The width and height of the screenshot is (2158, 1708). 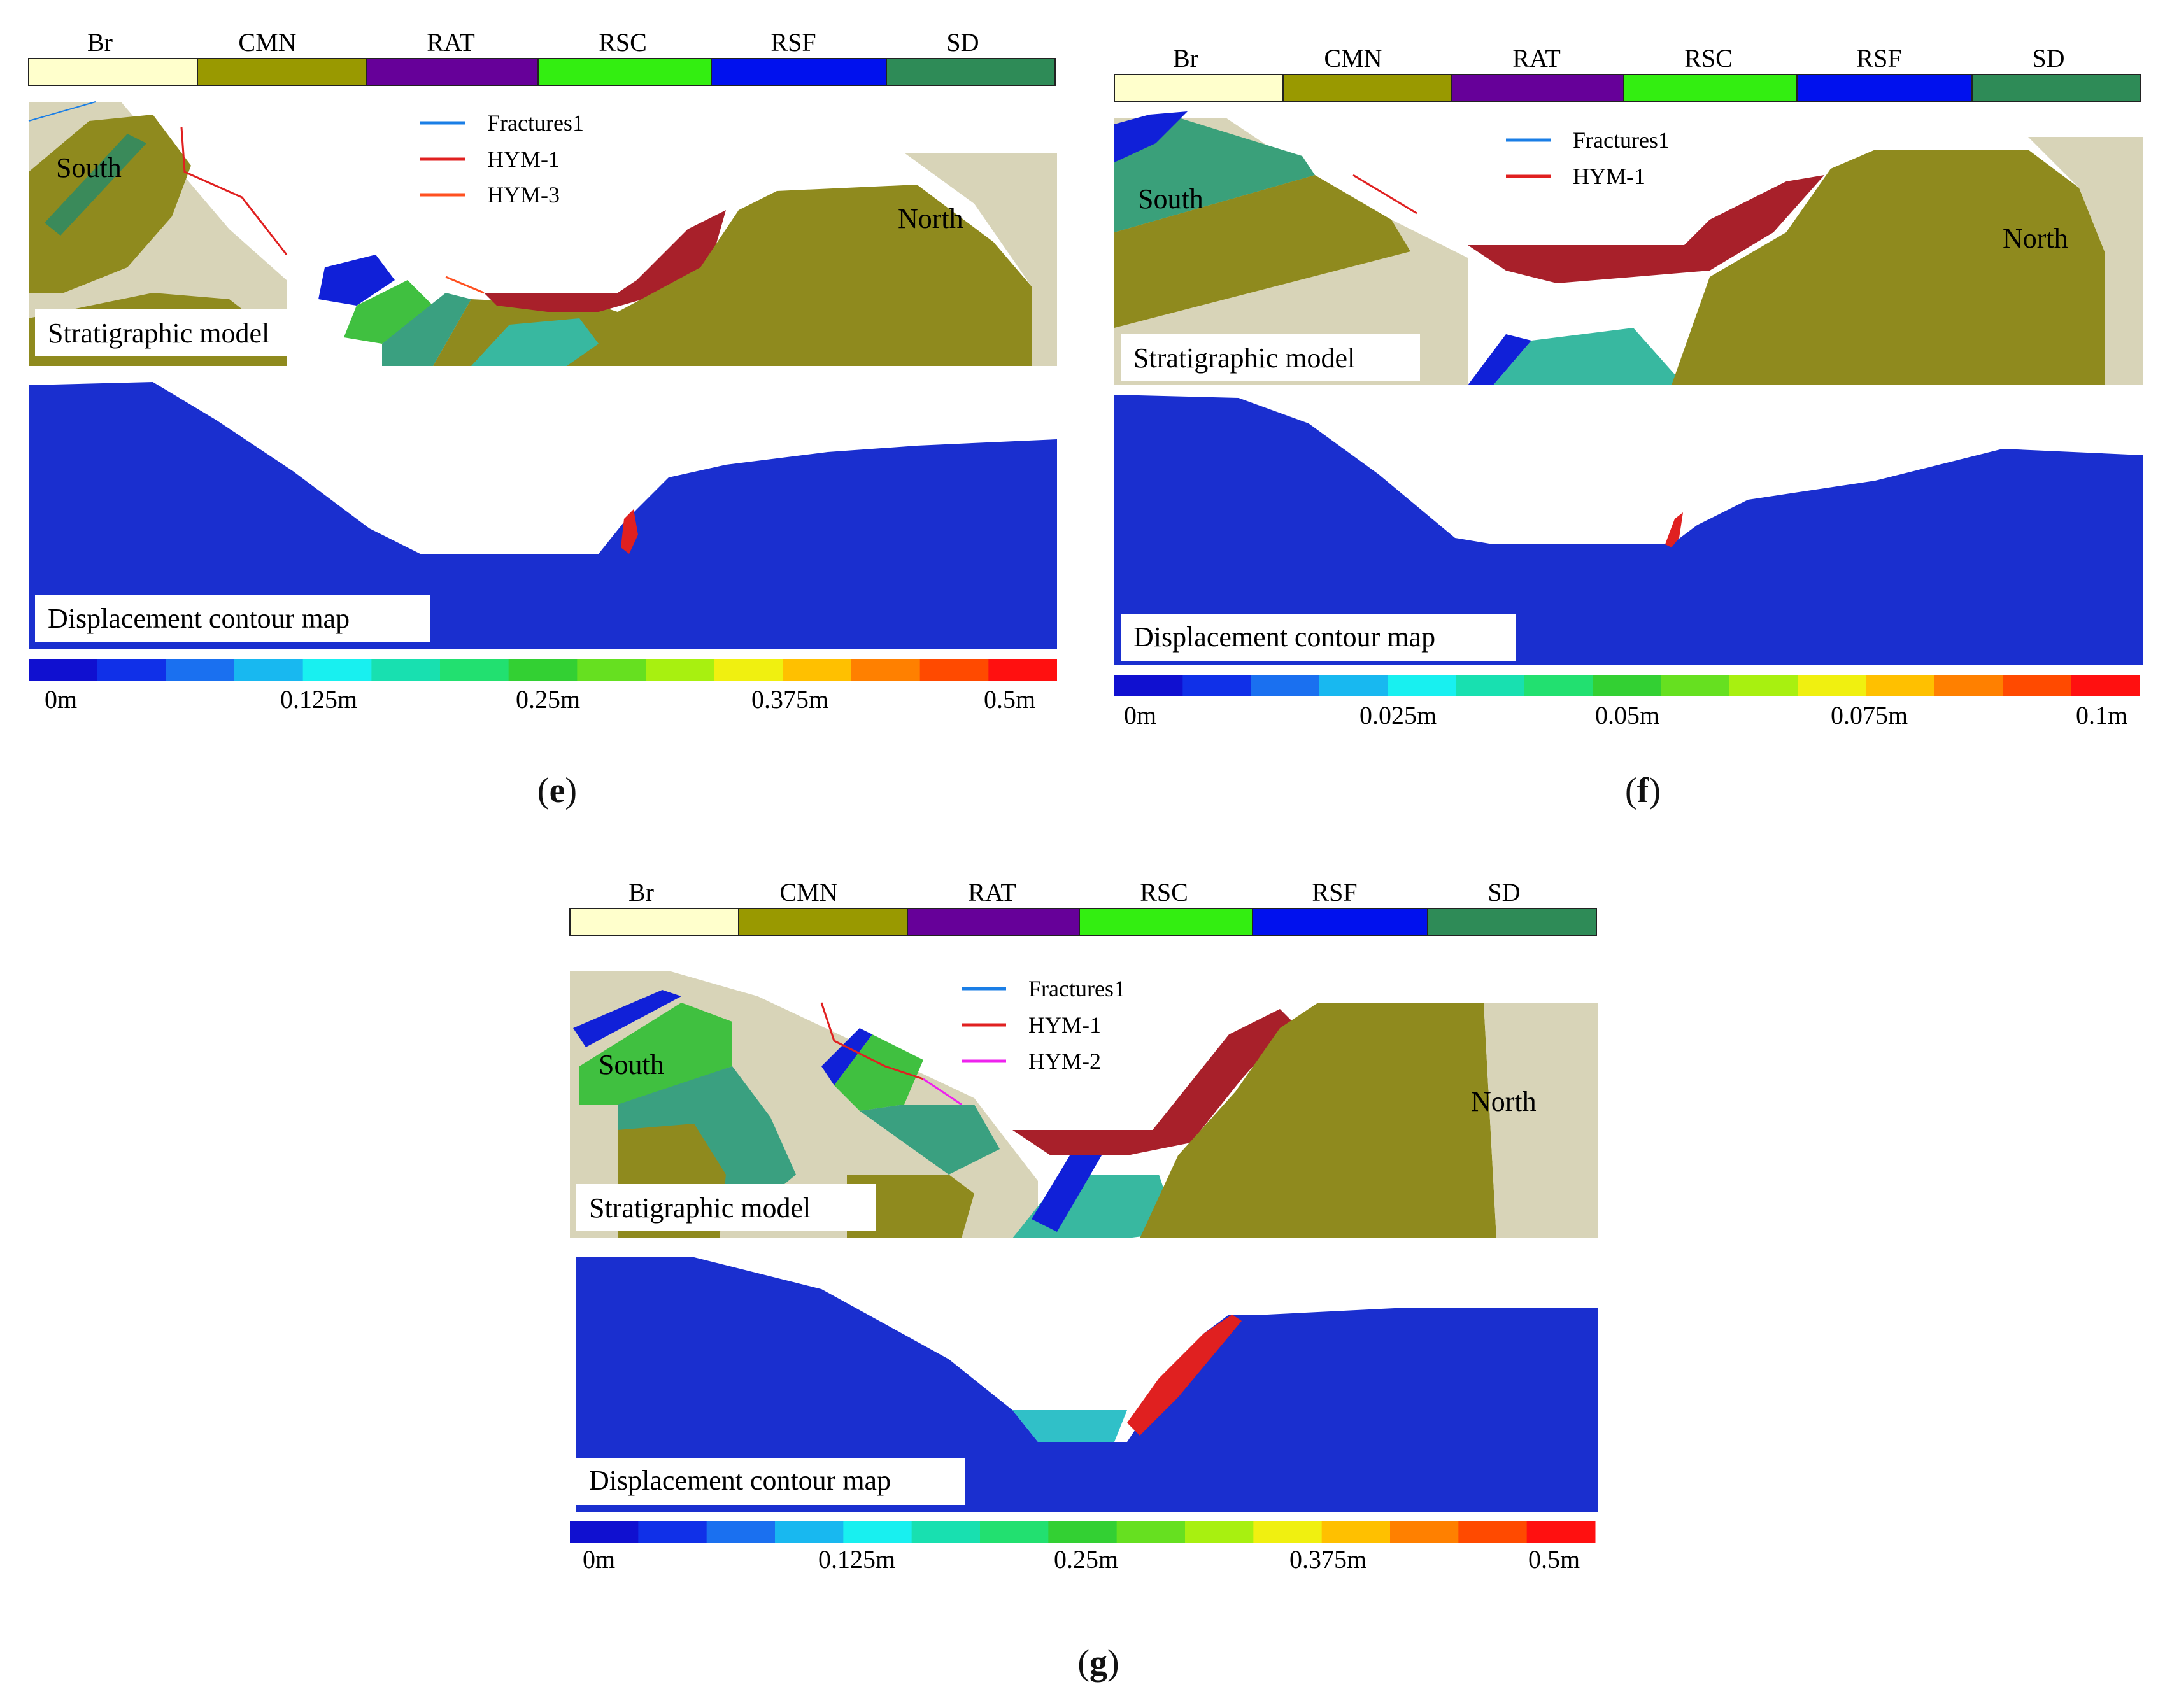 What do you see at coordinates (1262, 251) in the screenshot?
I see `slope-south-cmn` at bounding box center [1262, 251].